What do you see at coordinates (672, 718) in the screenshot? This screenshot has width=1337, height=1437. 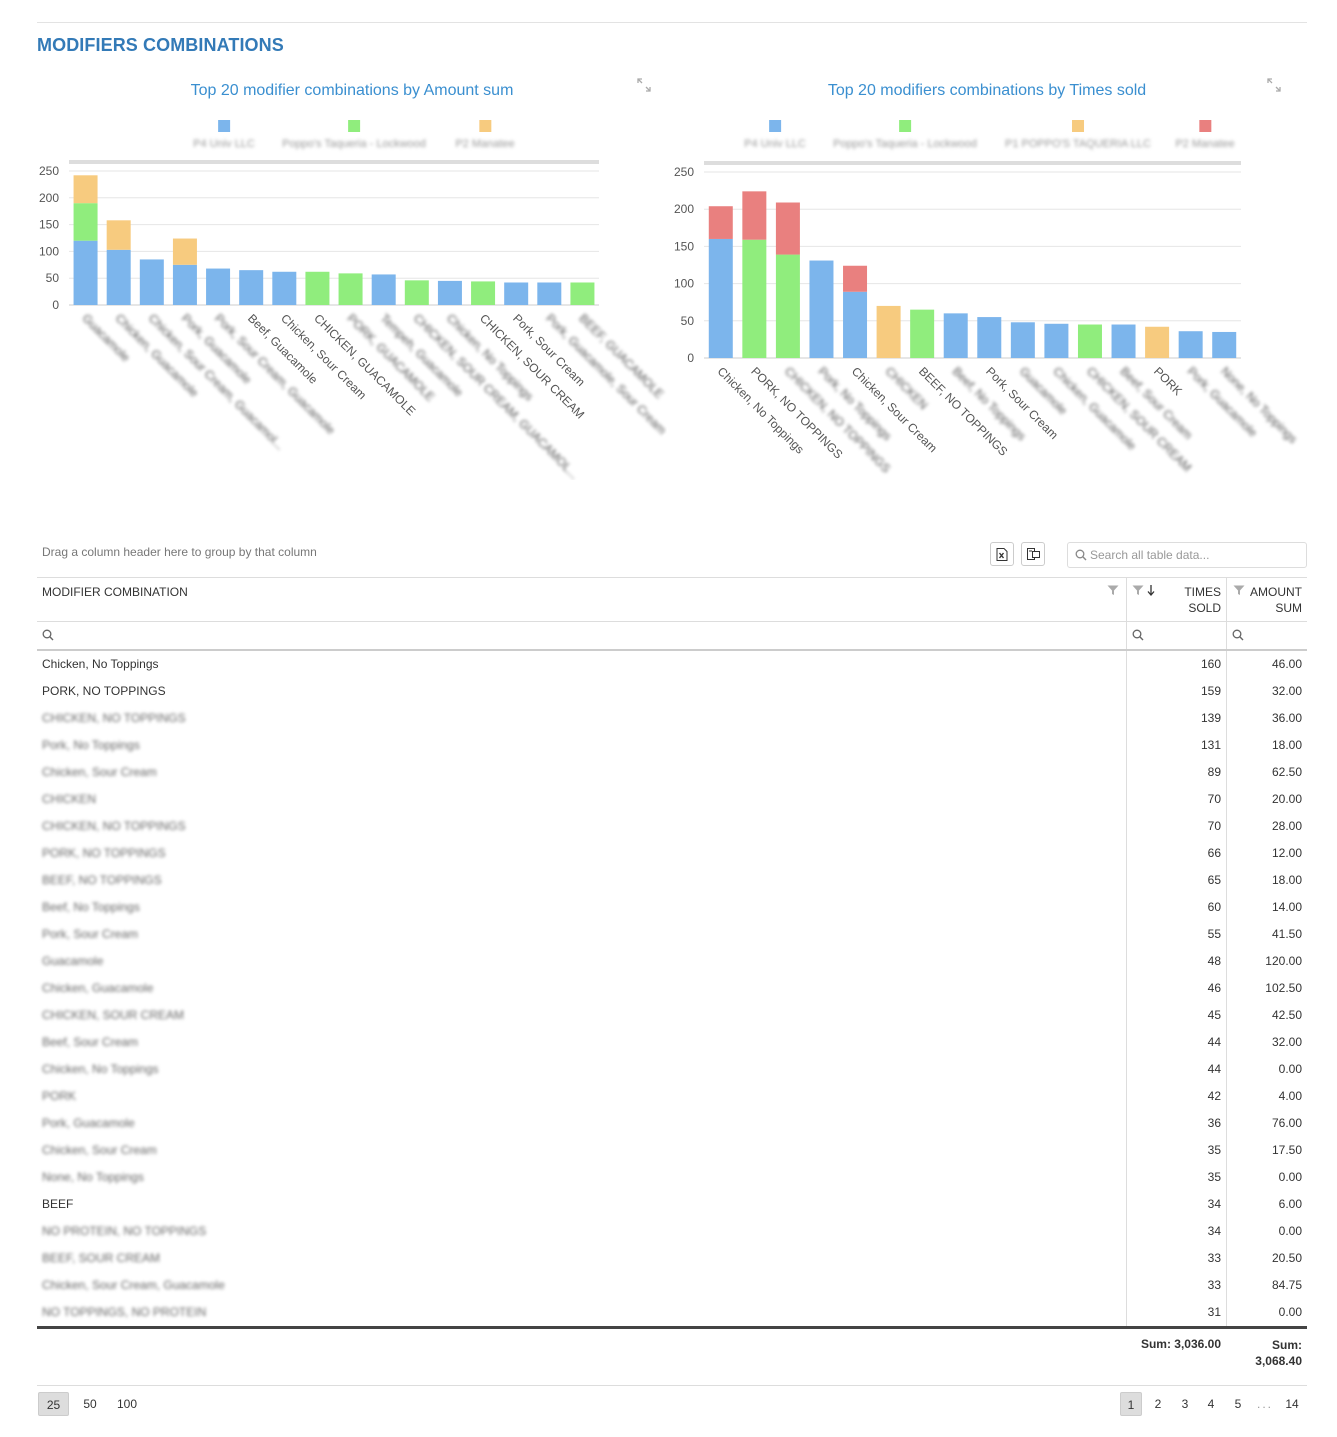 I see `table-row: CHICKEN, NO TOPPINGS 139 36.00` at bounding box center [672, 718].